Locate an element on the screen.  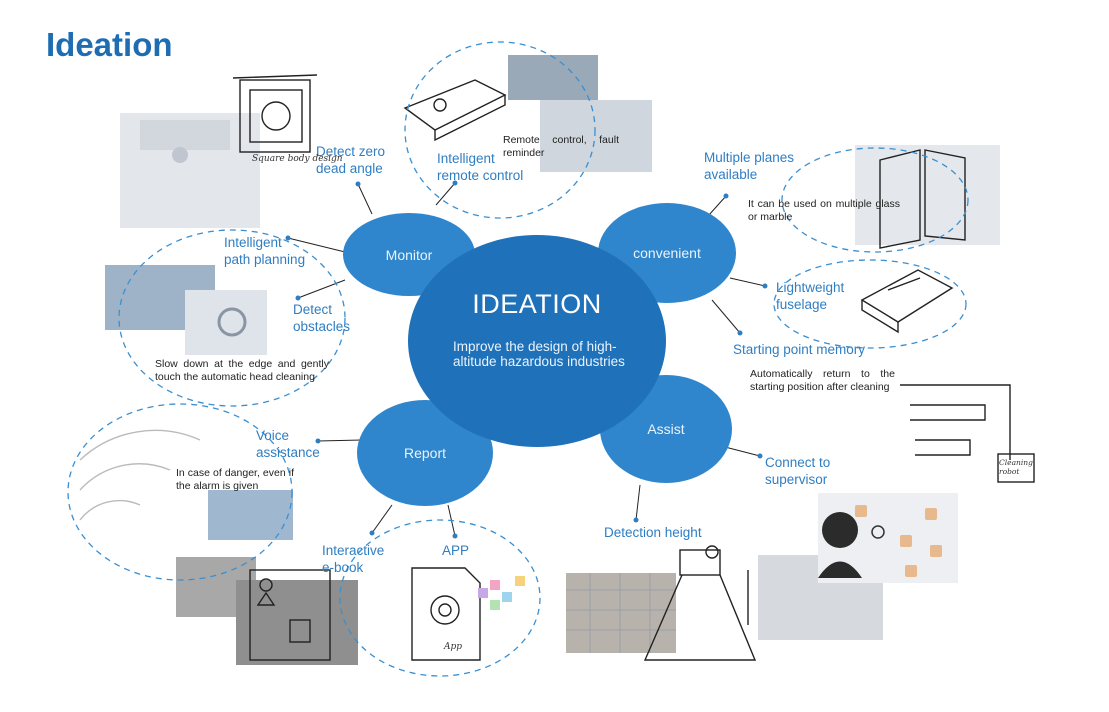
label-detection-height: Detection height is located at coordinates (653, 532).